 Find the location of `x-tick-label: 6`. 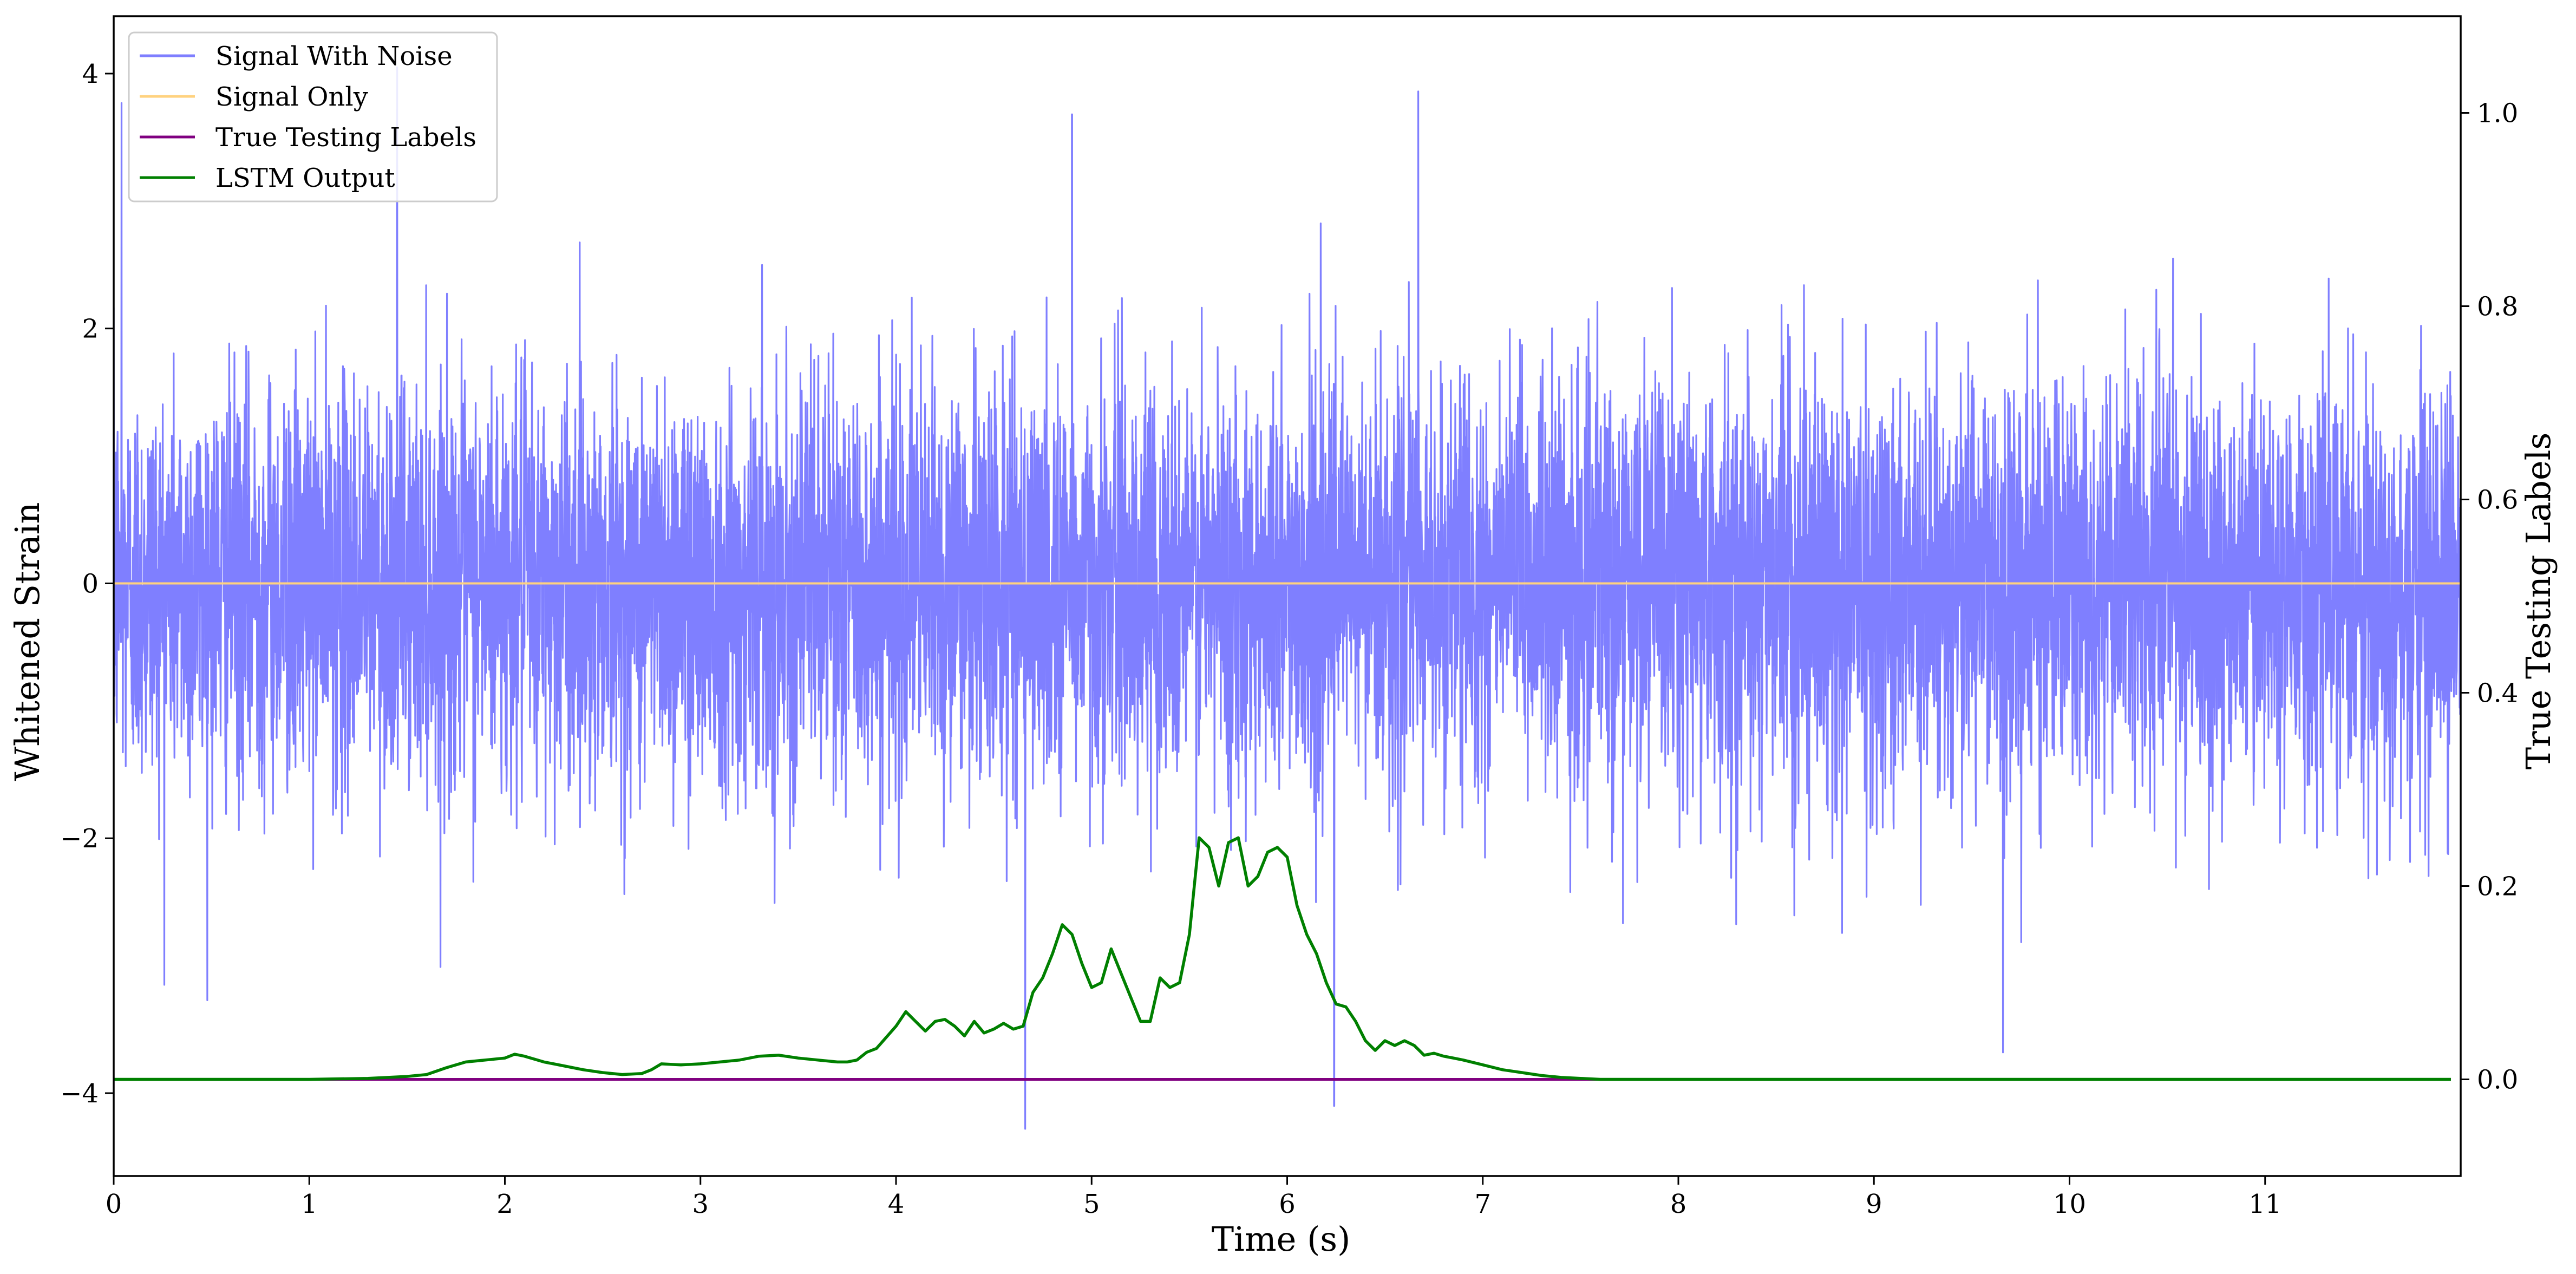

x-tick-label: 6 is located at coordinates (1288, 1204).